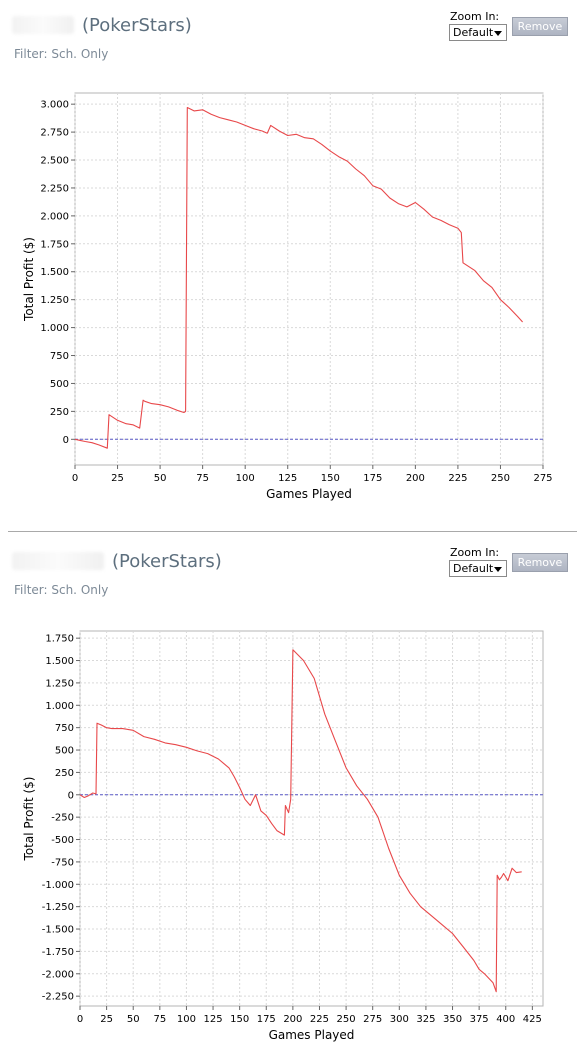  What do you see at coordinates (54, 133) in the screenshot?
I see `y-tick-label: 2.750` at bounding box center [54, 133].